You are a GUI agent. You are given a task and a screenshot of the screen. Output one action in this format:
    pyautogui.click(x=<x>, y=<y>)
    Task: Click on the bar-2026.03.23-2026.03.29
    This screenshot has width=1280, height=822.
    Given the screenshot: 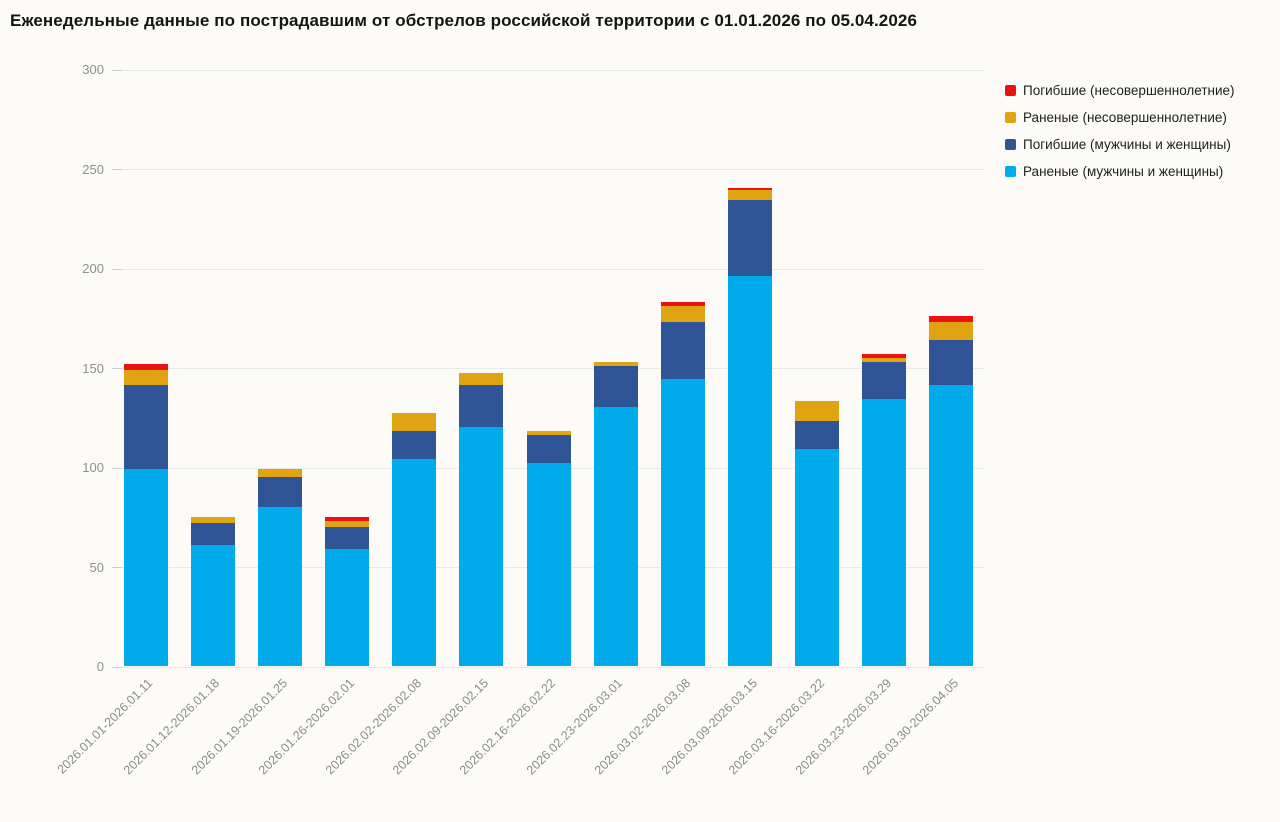 What is the action you would take?
    pyautogui.click(x=884, y=509)
    